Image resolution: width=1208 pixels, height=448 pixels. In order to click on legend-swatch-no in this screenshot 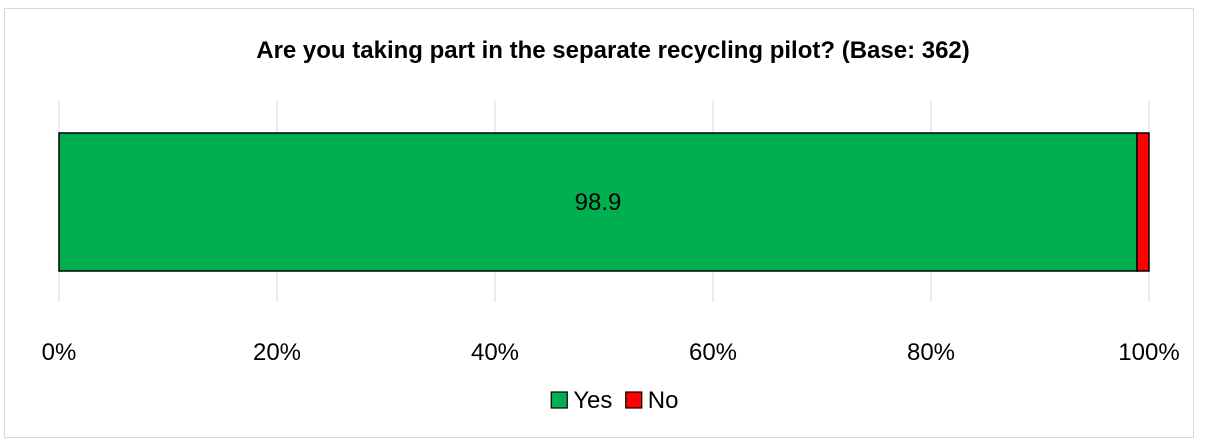, I will do `click(634, 400)`.